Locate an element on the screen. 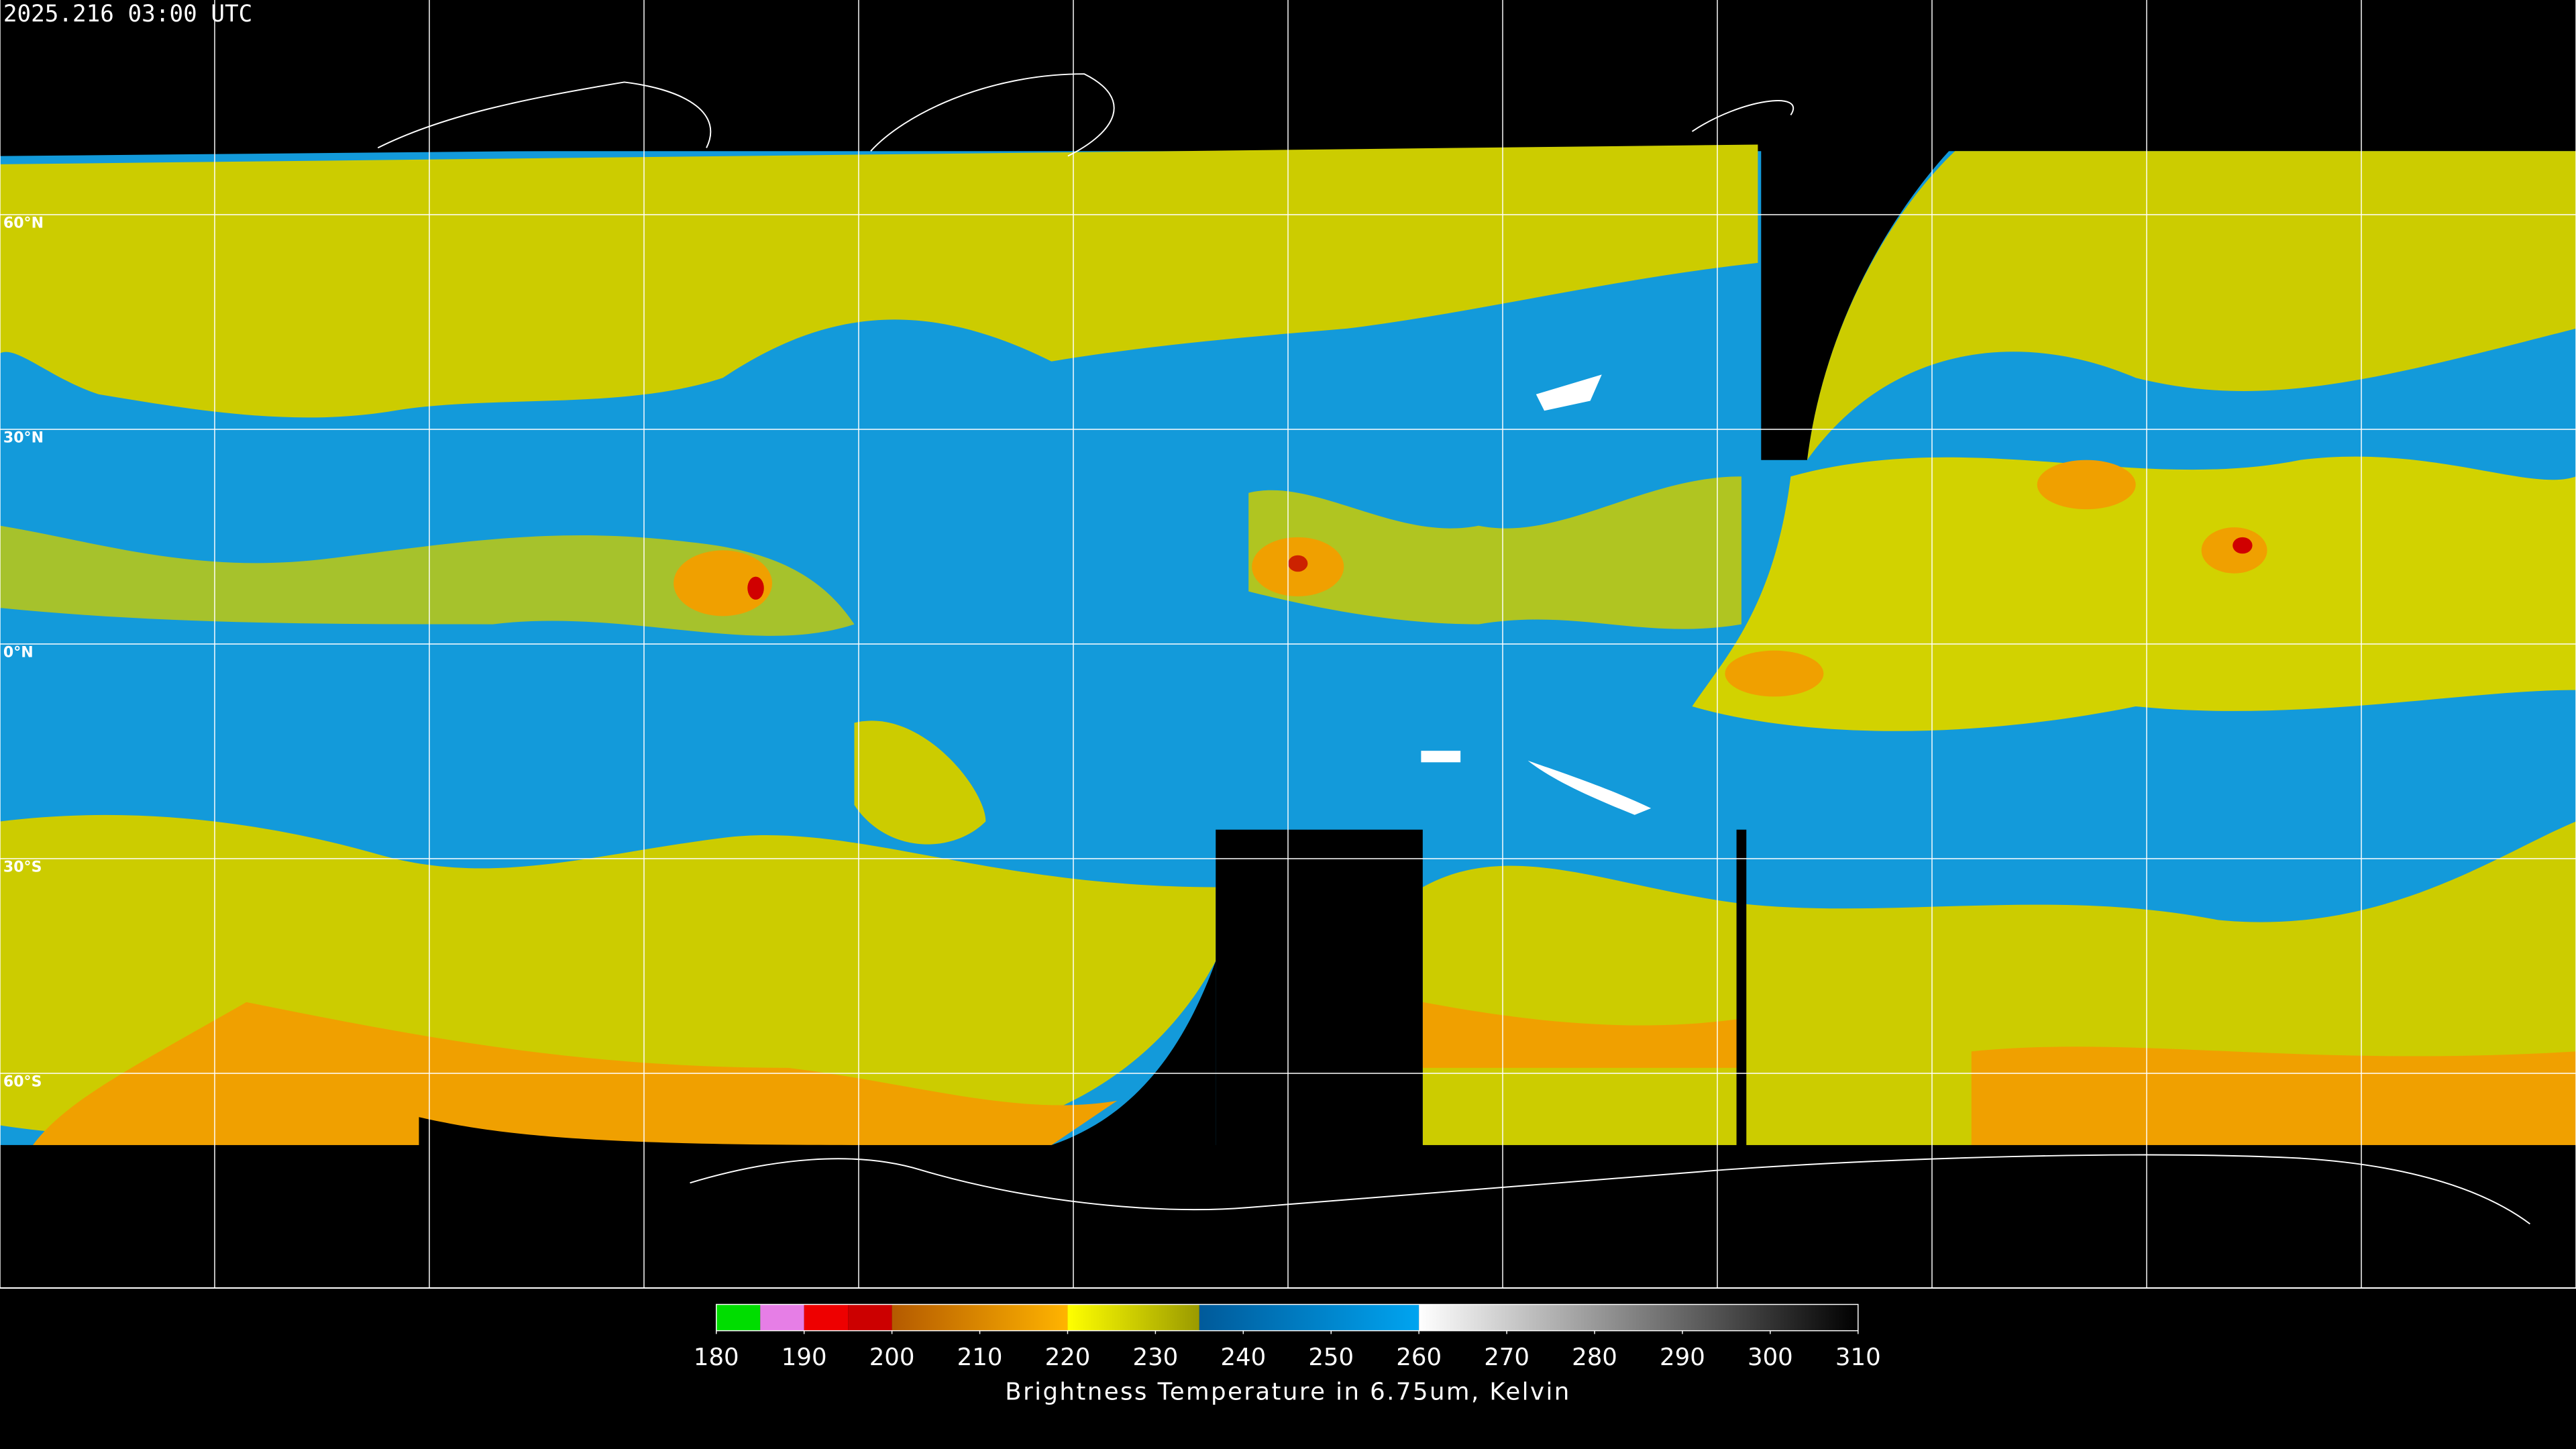  colorbar-tick-label: 180 is located at coordinates (716, 1357).